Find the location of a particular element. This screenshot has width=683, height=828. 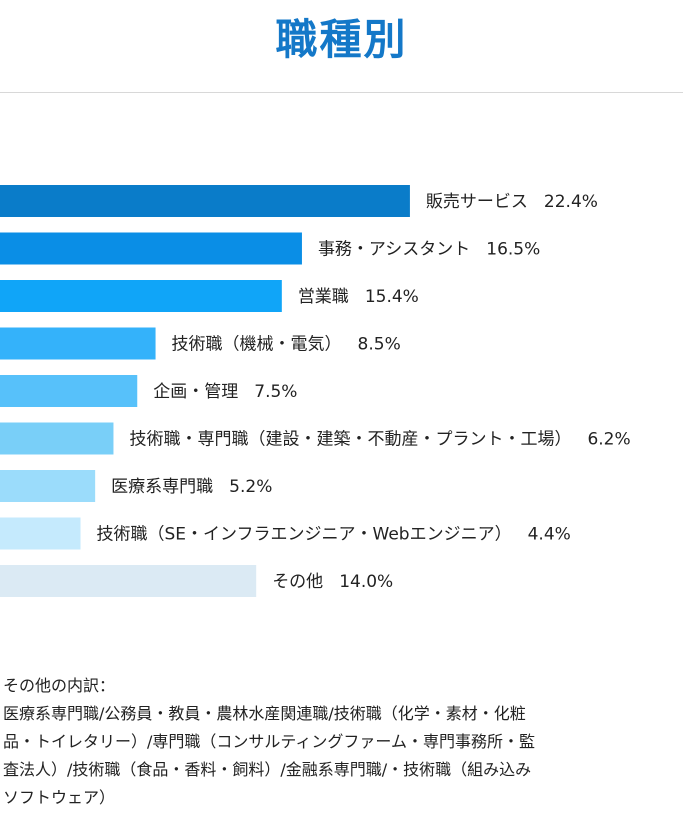

bar-category-label: 営業職 is located at coordinates (323, 297).